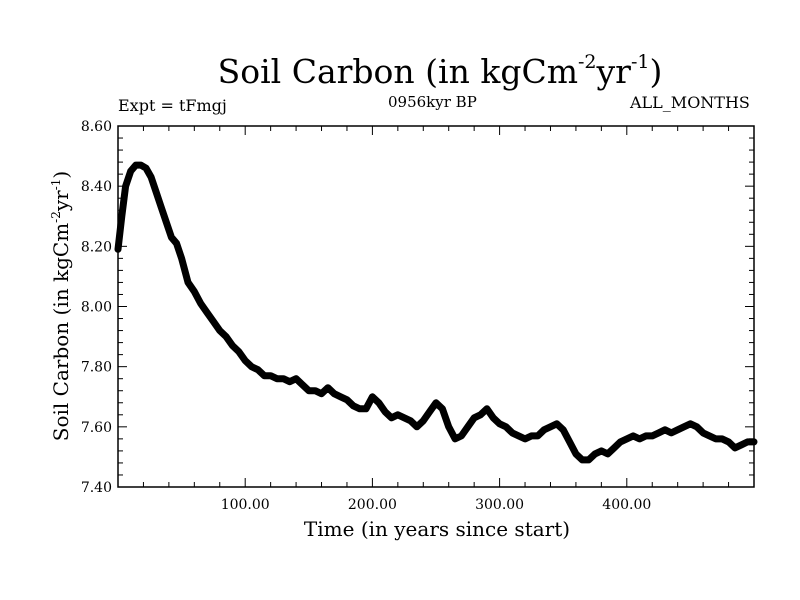 The image size is (800, 600). Describe the element at coordinates (61, 306) in the screenshot. I see `y-axis-title: Soil Carbon (in kgCm-2yr-1)` at that location.